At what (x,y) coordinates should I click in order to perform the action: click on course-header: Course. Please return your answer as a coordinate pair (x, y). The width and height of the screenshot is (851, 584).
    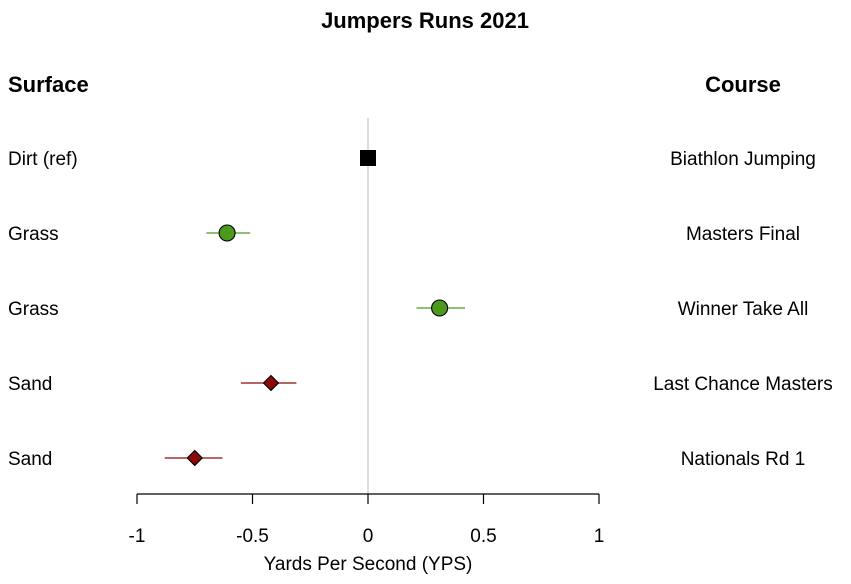
    Looking at the image, I should click on (743, 84).